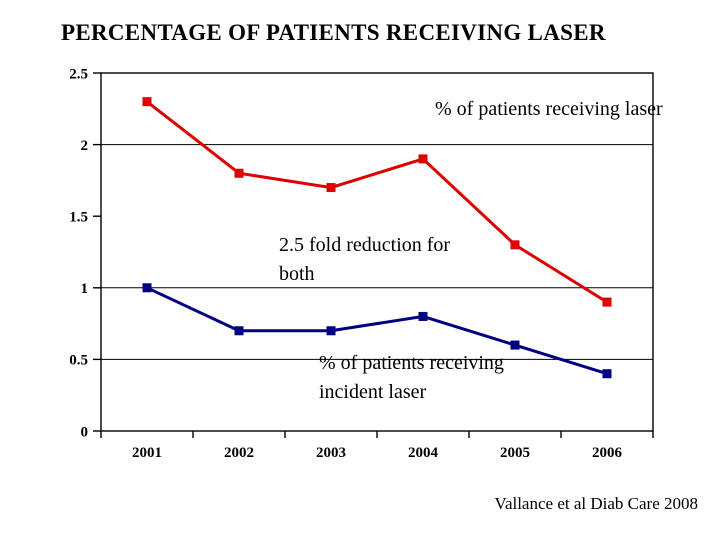  What do you see at coordinates (85, 146) in the screenshot?
I see `y-axis-tick-label: 2` at bounding box center [85, 146].